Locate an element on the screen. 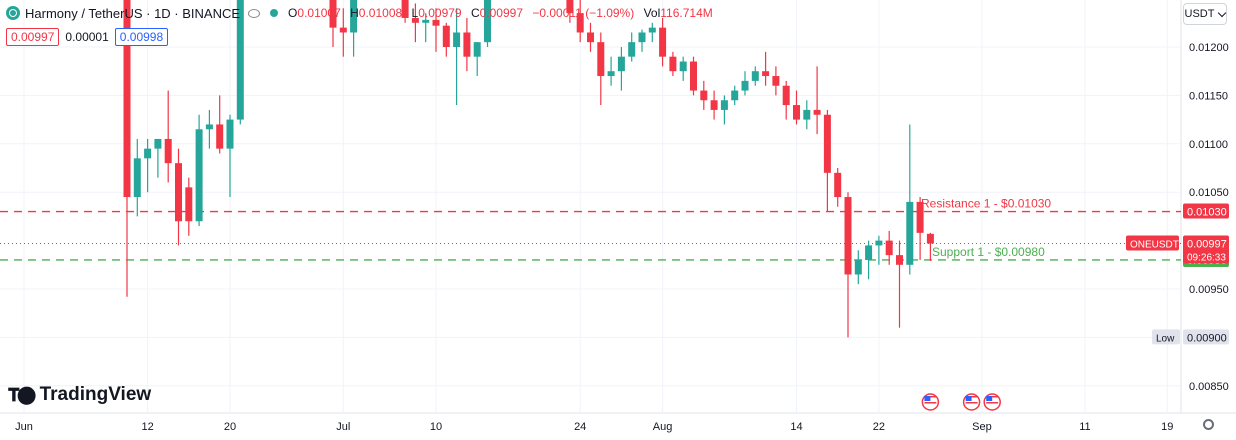 Image resolution: width=1236 pixels, height=440 pixels. open-value: 0.01007 is located at coordinates (319, 13).